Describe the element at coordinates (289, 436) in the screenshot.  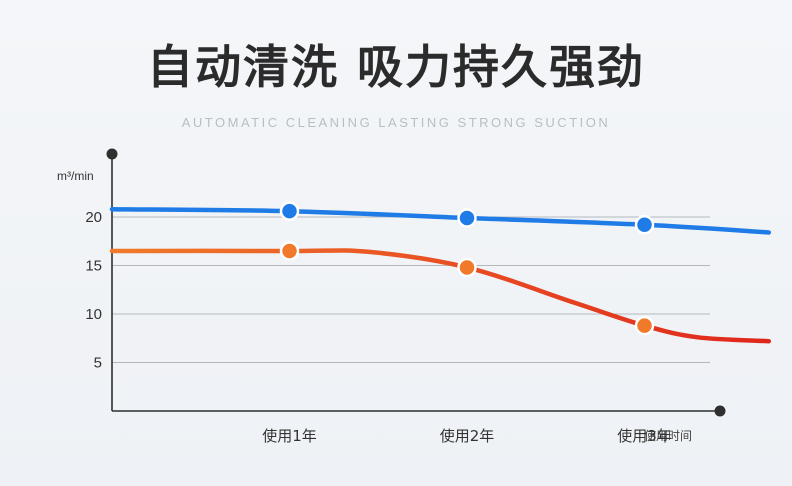
I see `x-category-label: 使用1年` at that location.